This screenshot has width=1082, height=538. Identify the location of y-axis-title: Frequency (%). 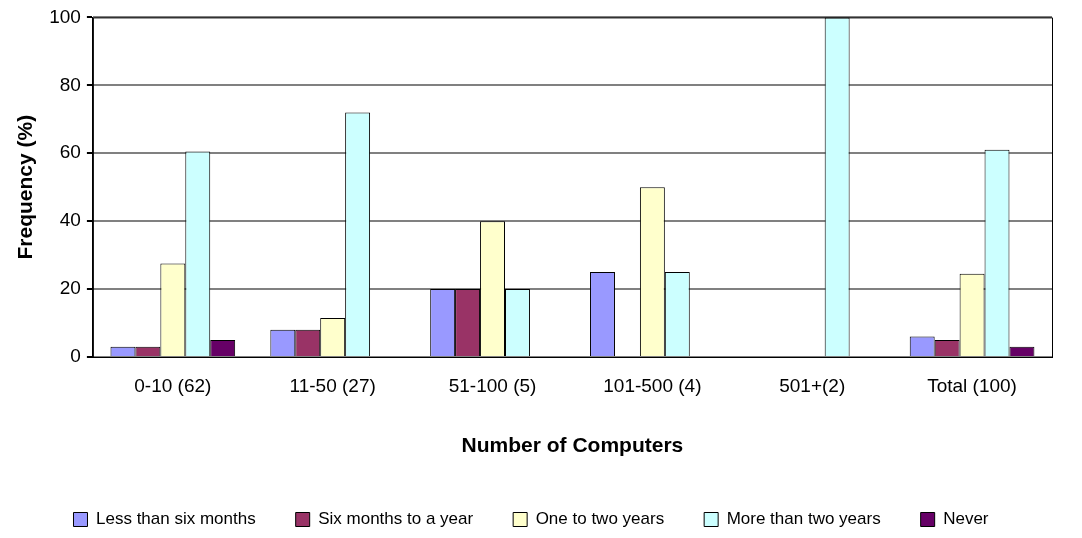
(25, 187).